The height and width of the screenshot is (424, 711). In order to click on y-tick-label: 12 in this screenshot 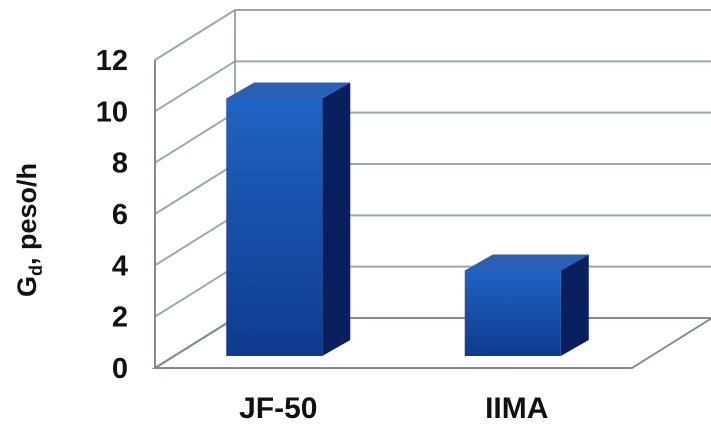, I will do `click(112, 61)`.